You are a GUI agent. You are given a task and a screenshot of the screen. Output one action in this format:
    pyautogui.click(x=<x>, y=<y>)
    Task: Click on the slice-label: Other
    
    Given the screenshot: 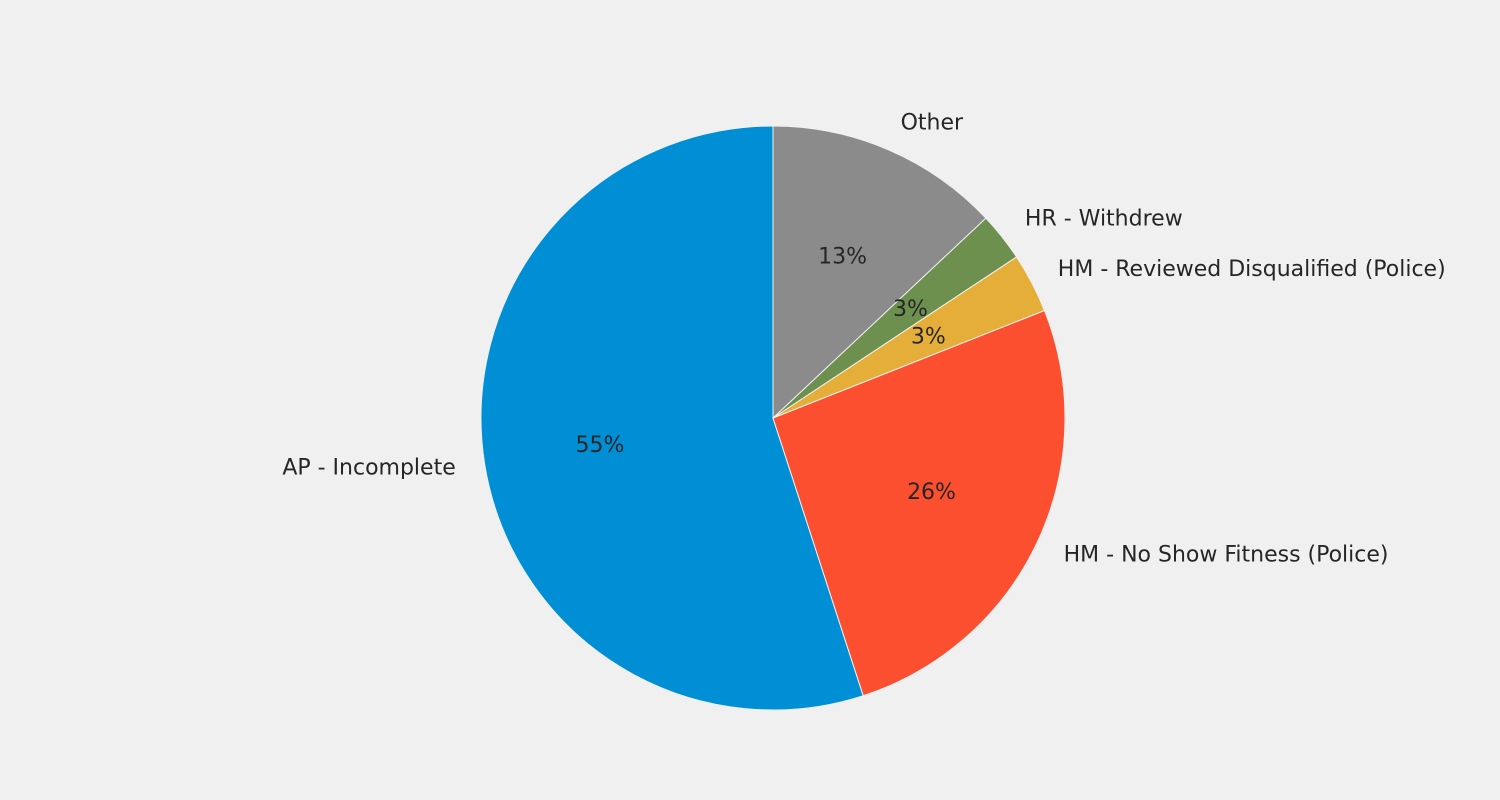 What is the action you would take?
    pyautogui.click(x=932, y=123)
    